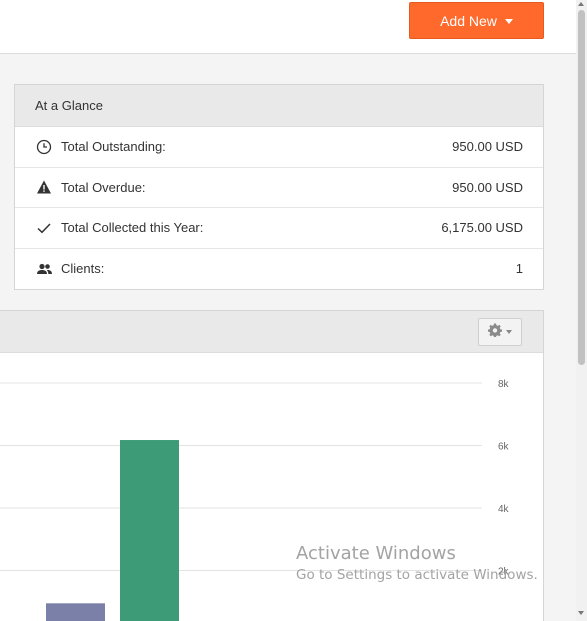 The image size is (587, 621). What do you see at coordinates (132, 228) in the screenshot?
I see `glance-row-label: Total Collected this Year:` at bounding box center [132, 228].